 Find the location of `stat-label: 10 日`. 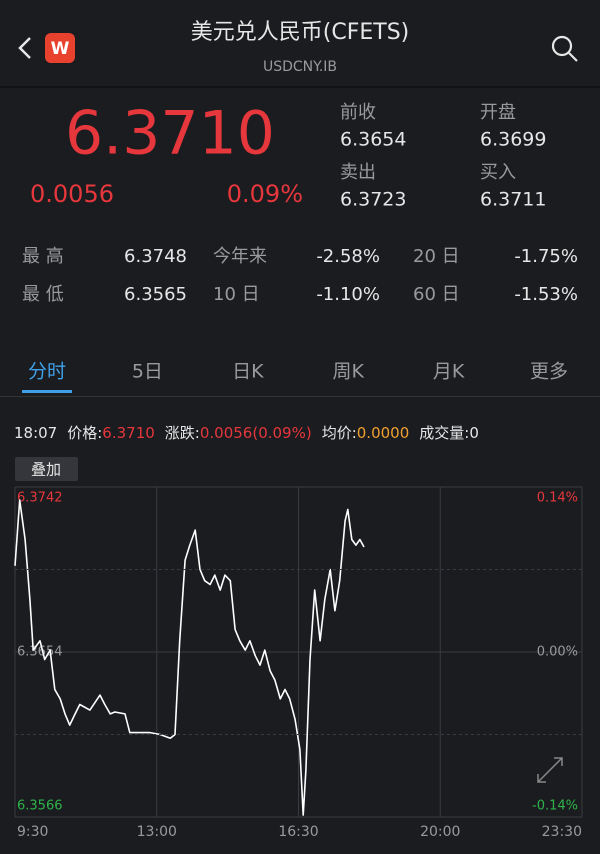

stat-label: 10 日 is located at coordinates (236, 294).